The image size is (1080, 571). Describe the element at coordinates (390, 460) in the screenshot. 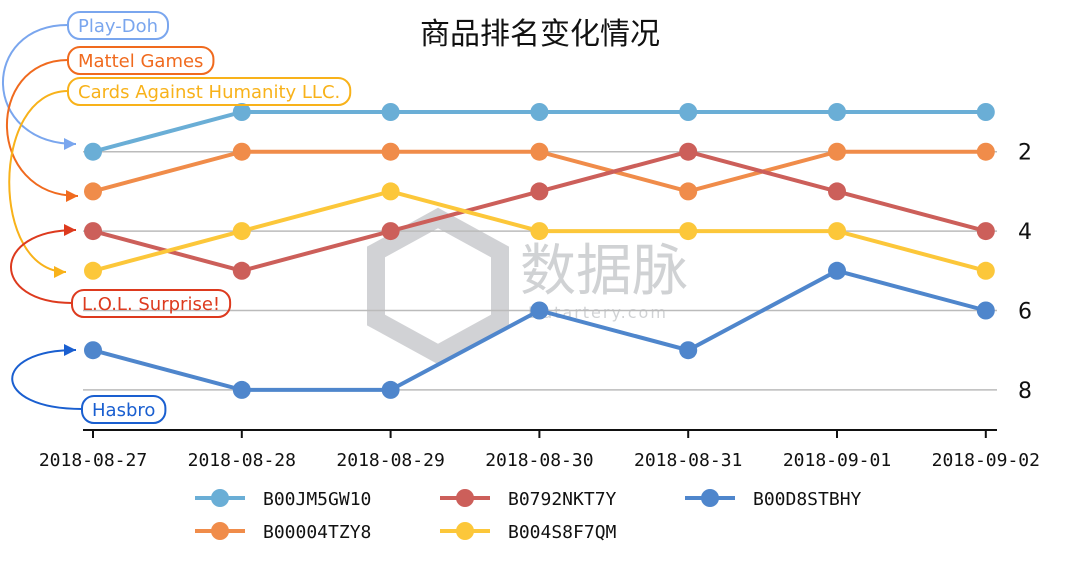

I see `x-tick-label: 2018-08-29` at that location.